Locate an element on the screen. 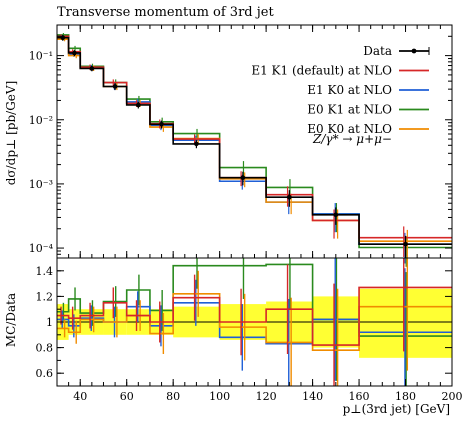 The image size is (467, 421). ratio-y-tick-label: 0.6 is located at coordinates (45, 373).